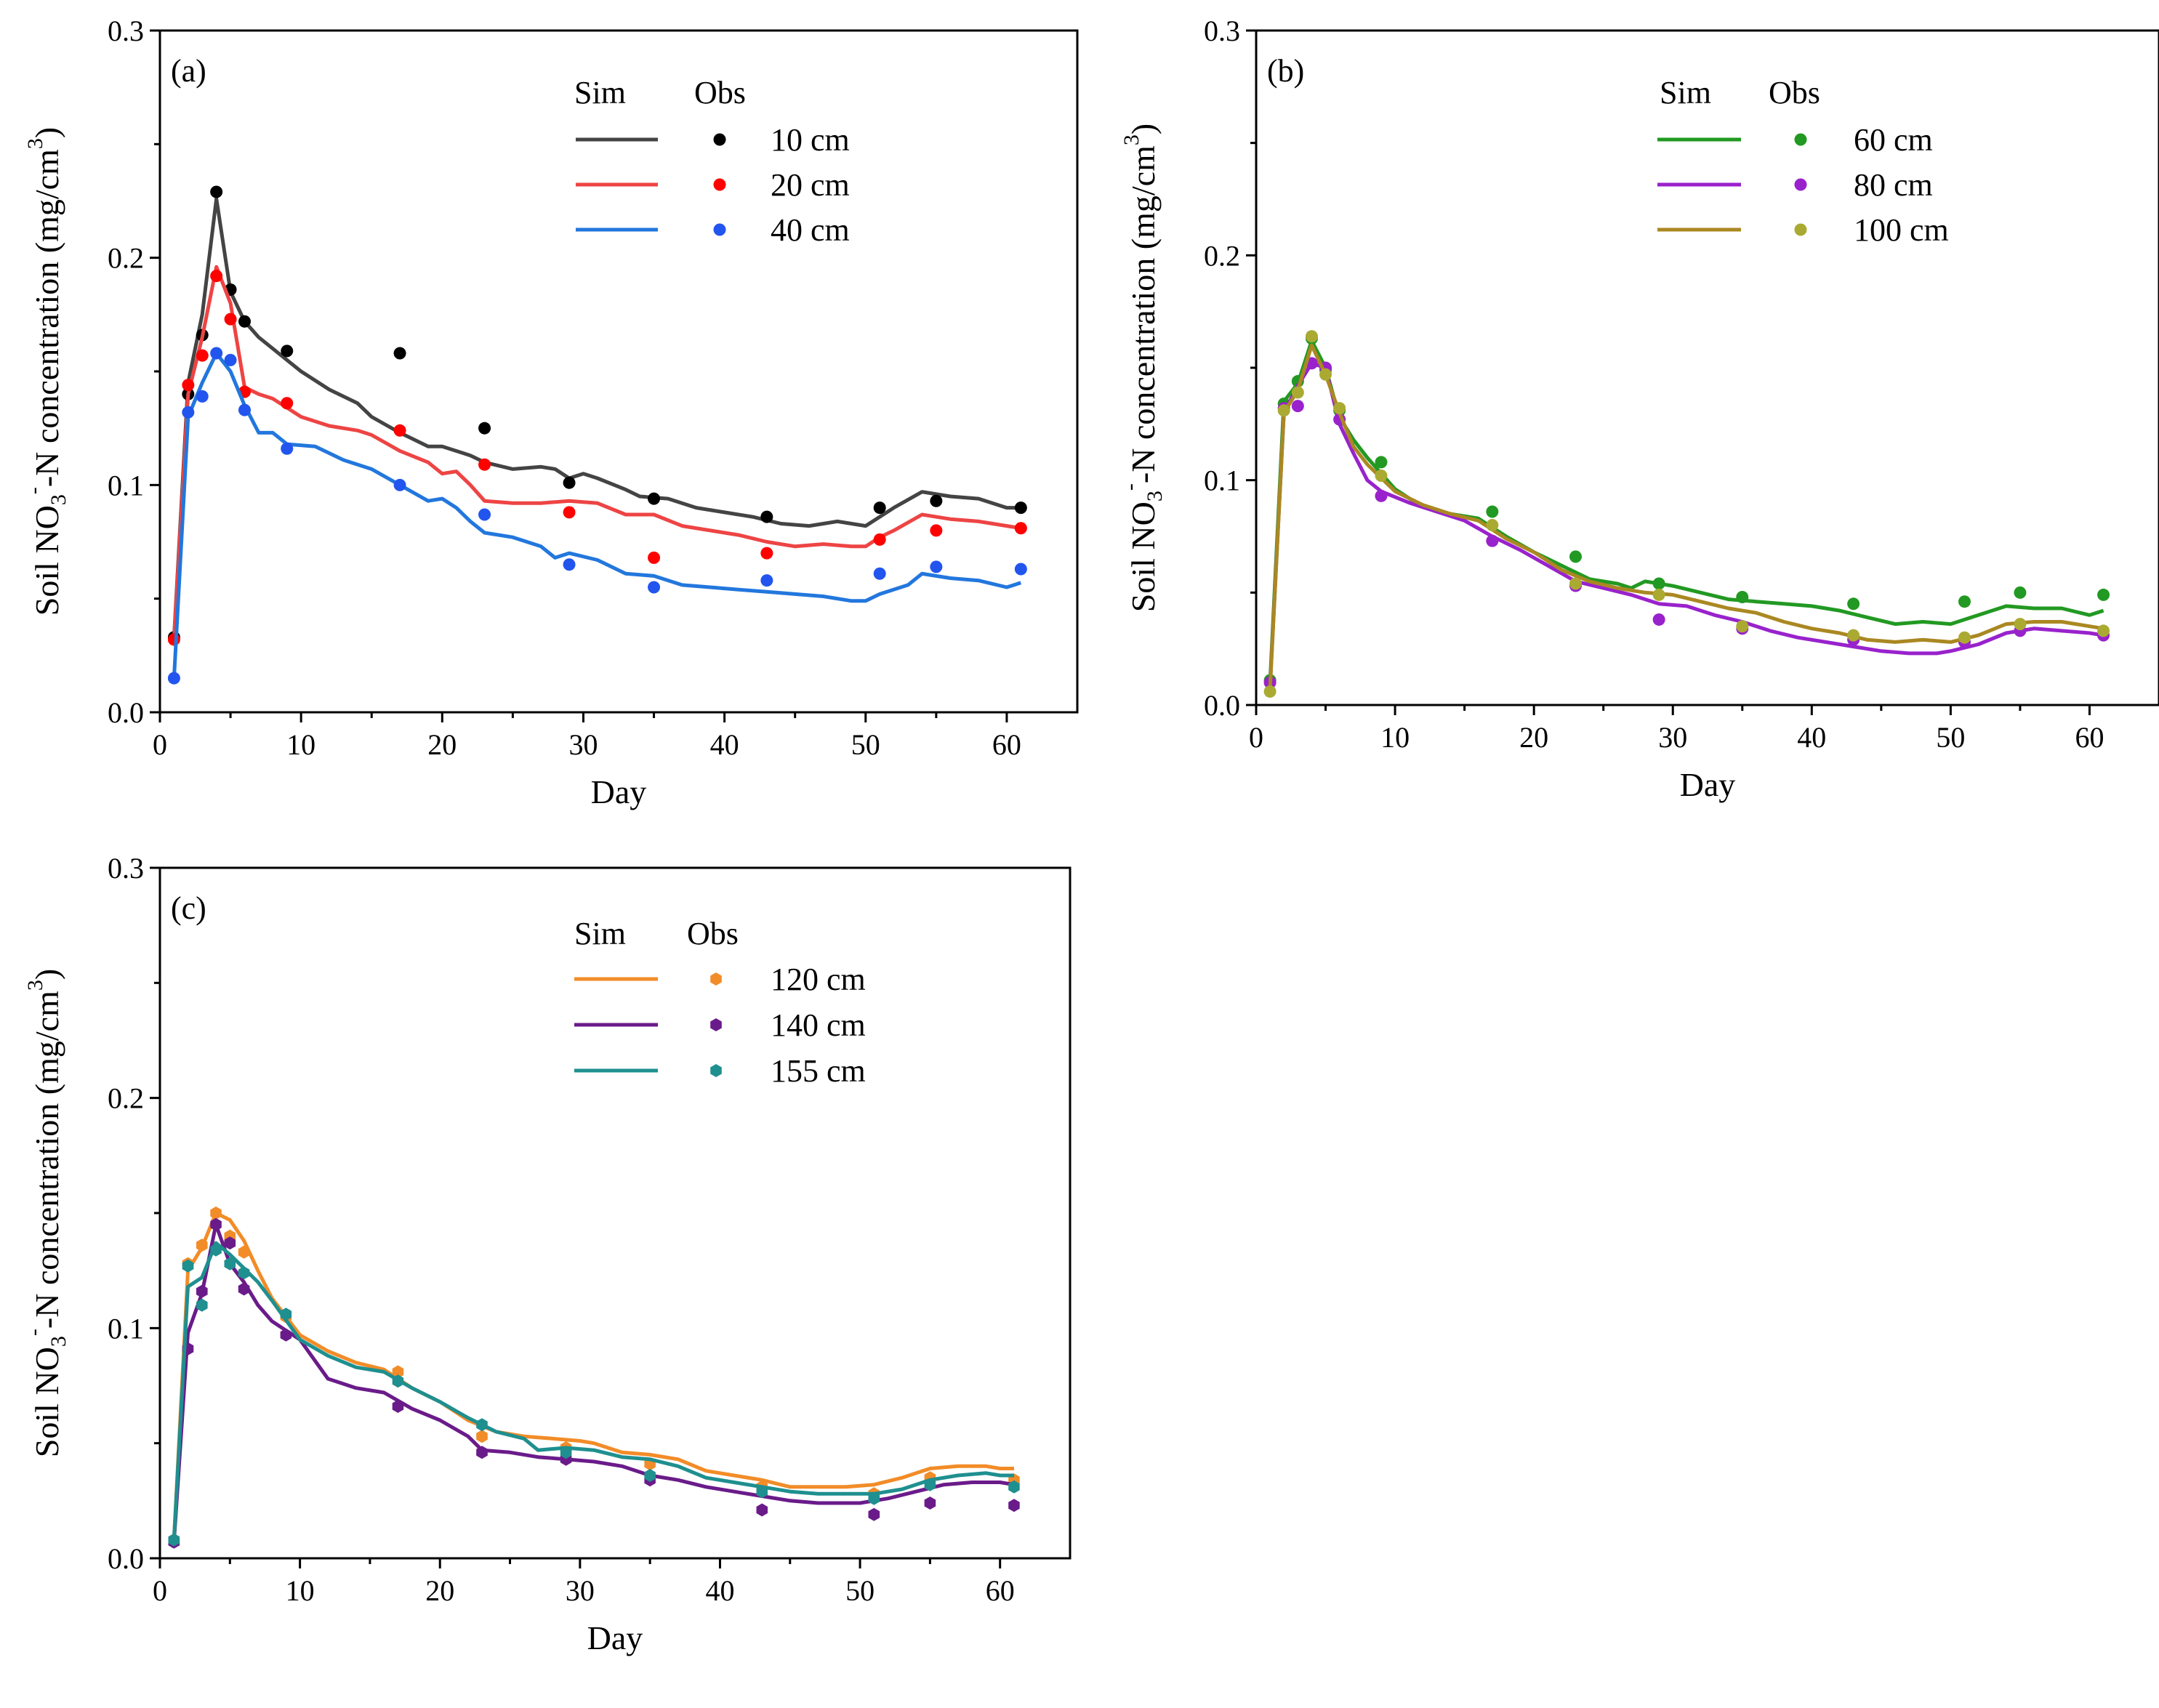  Describe the element at coordinates (34, 490) in the screenshot. I see `y-axis-label-part: -` at that location.